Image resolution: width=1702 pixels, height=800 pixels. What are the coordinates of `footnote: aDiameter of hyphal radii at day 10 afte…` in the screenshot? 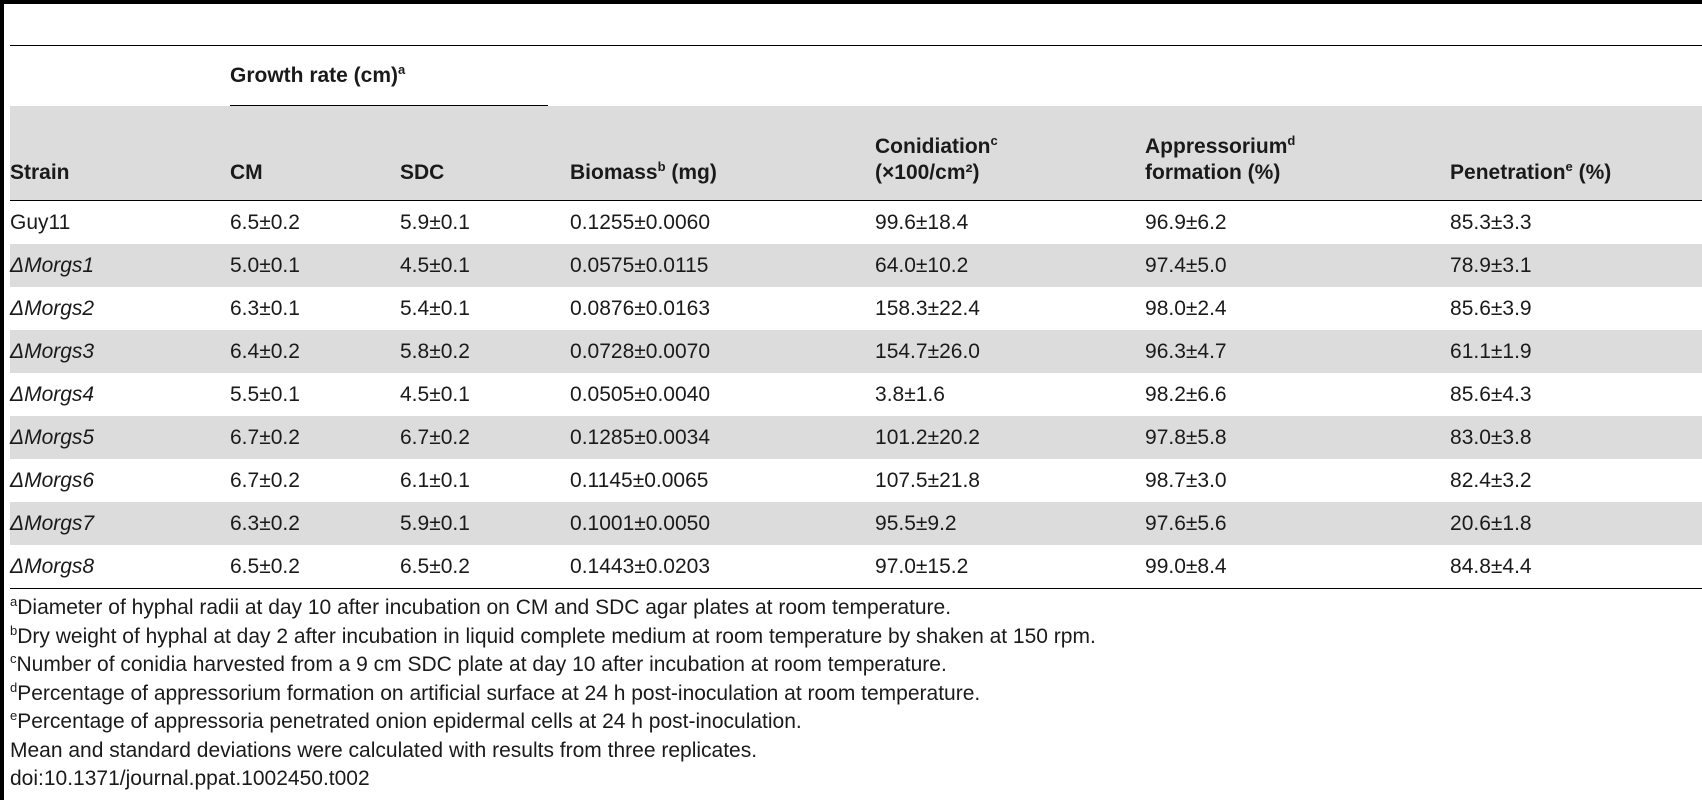 It's located at (855, 608).